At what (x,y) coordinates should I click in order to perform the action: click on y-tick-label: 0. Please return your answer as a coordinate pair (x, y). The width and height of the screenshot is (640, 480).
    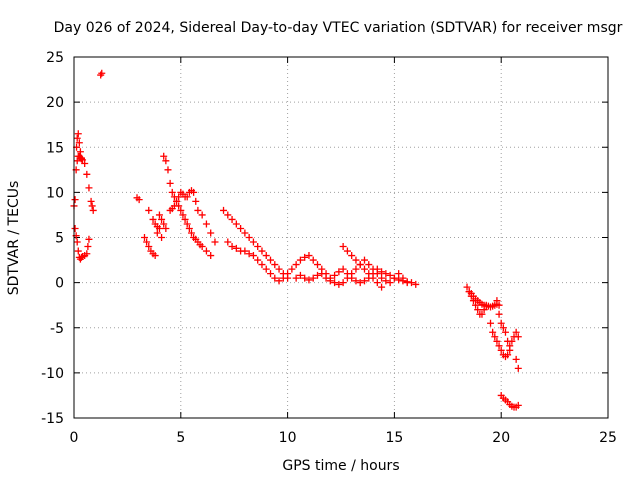
    Looking at the image, I should click on (59, 284).